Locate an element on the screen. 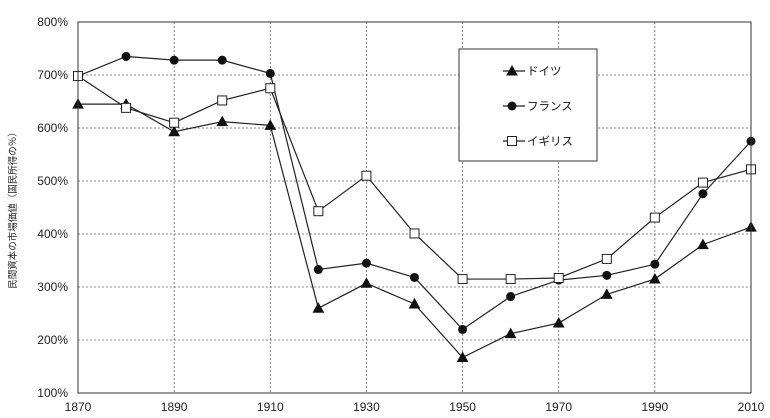 The width and height of the screenshot is (770, 418). legend-item: ドイツ is located at coordinates (532, 71).